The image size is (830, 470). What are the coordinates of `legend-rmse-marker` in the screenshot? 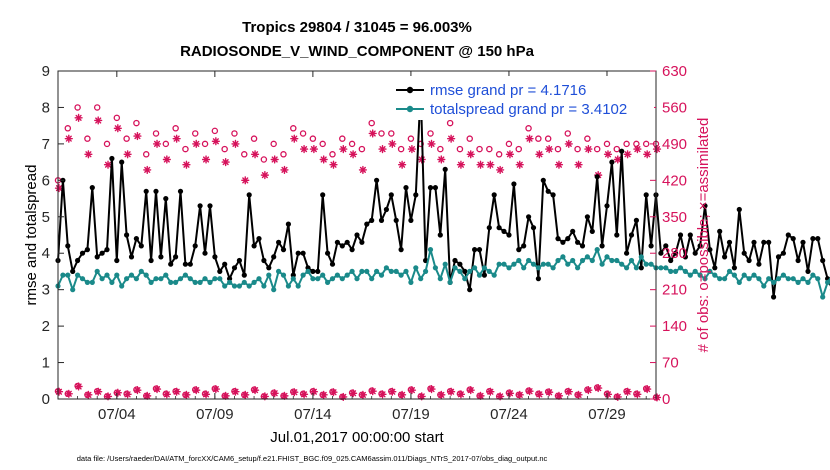 It's located at (410, 90).